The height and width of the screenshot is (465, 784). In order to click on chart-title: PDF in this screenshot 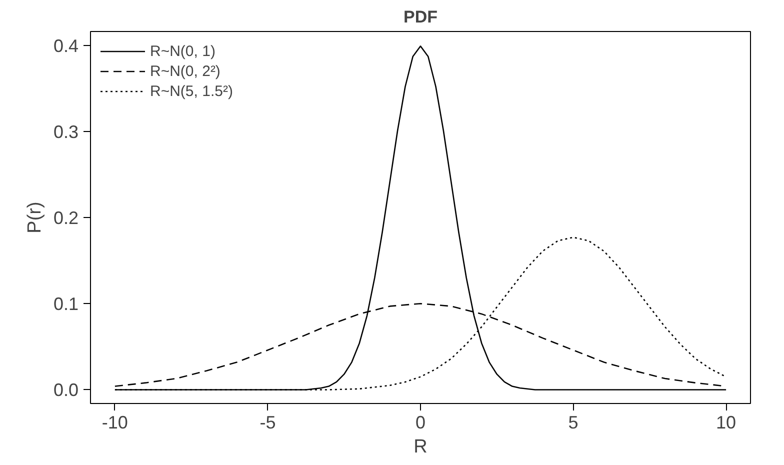, I will do `click(421, 17)`.